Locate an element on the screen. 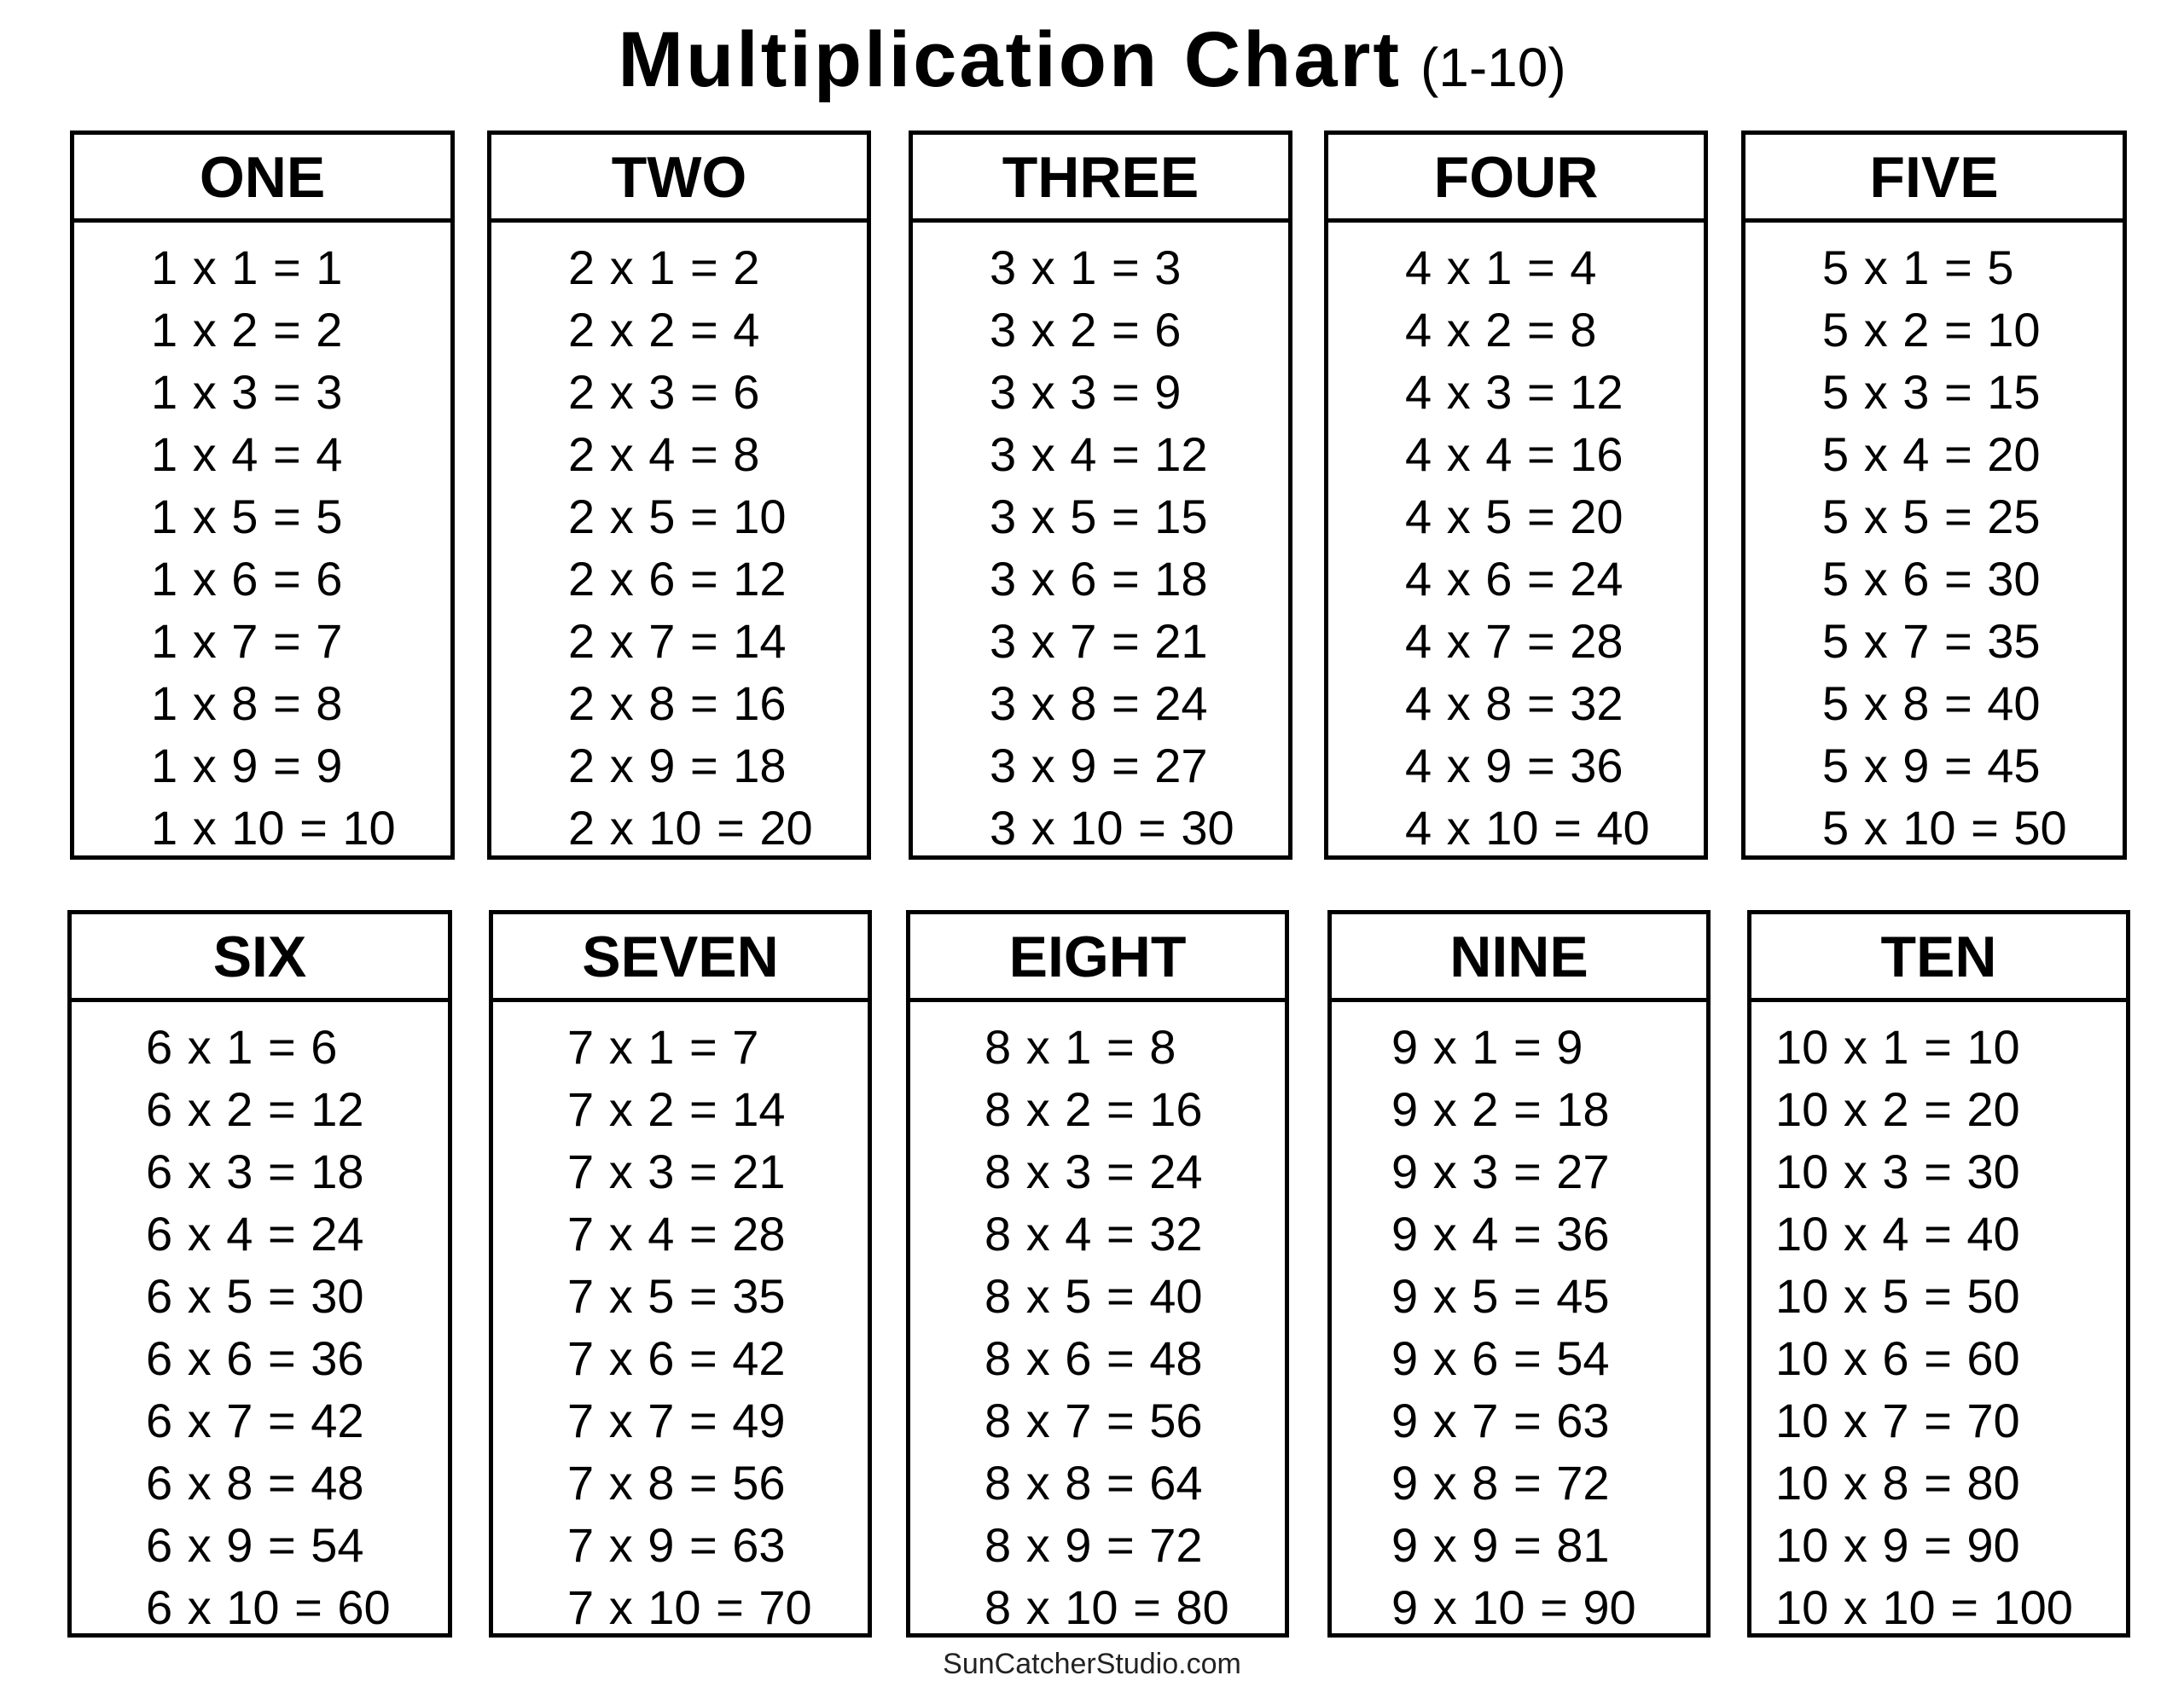 The width and height of the screenshot is (2184, 1687). table-row: 4 x 9 = 36 is located at coordinates (1514, 765).